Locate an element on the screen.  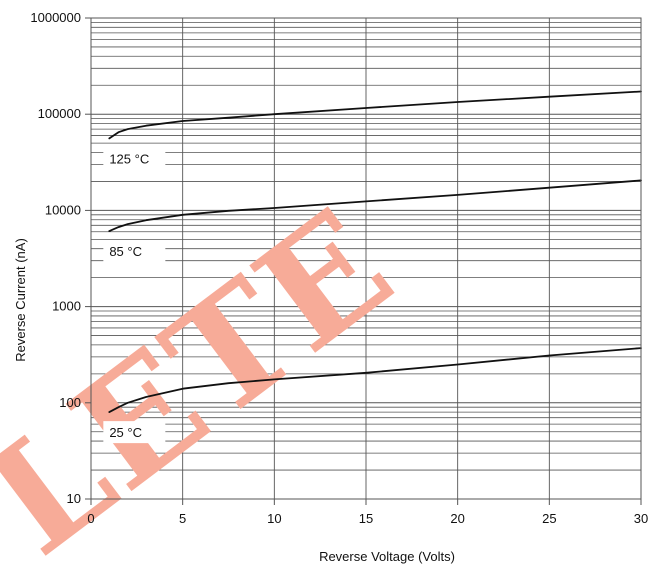
y-tick-label: 100000 is located at coordinates (59, 113).